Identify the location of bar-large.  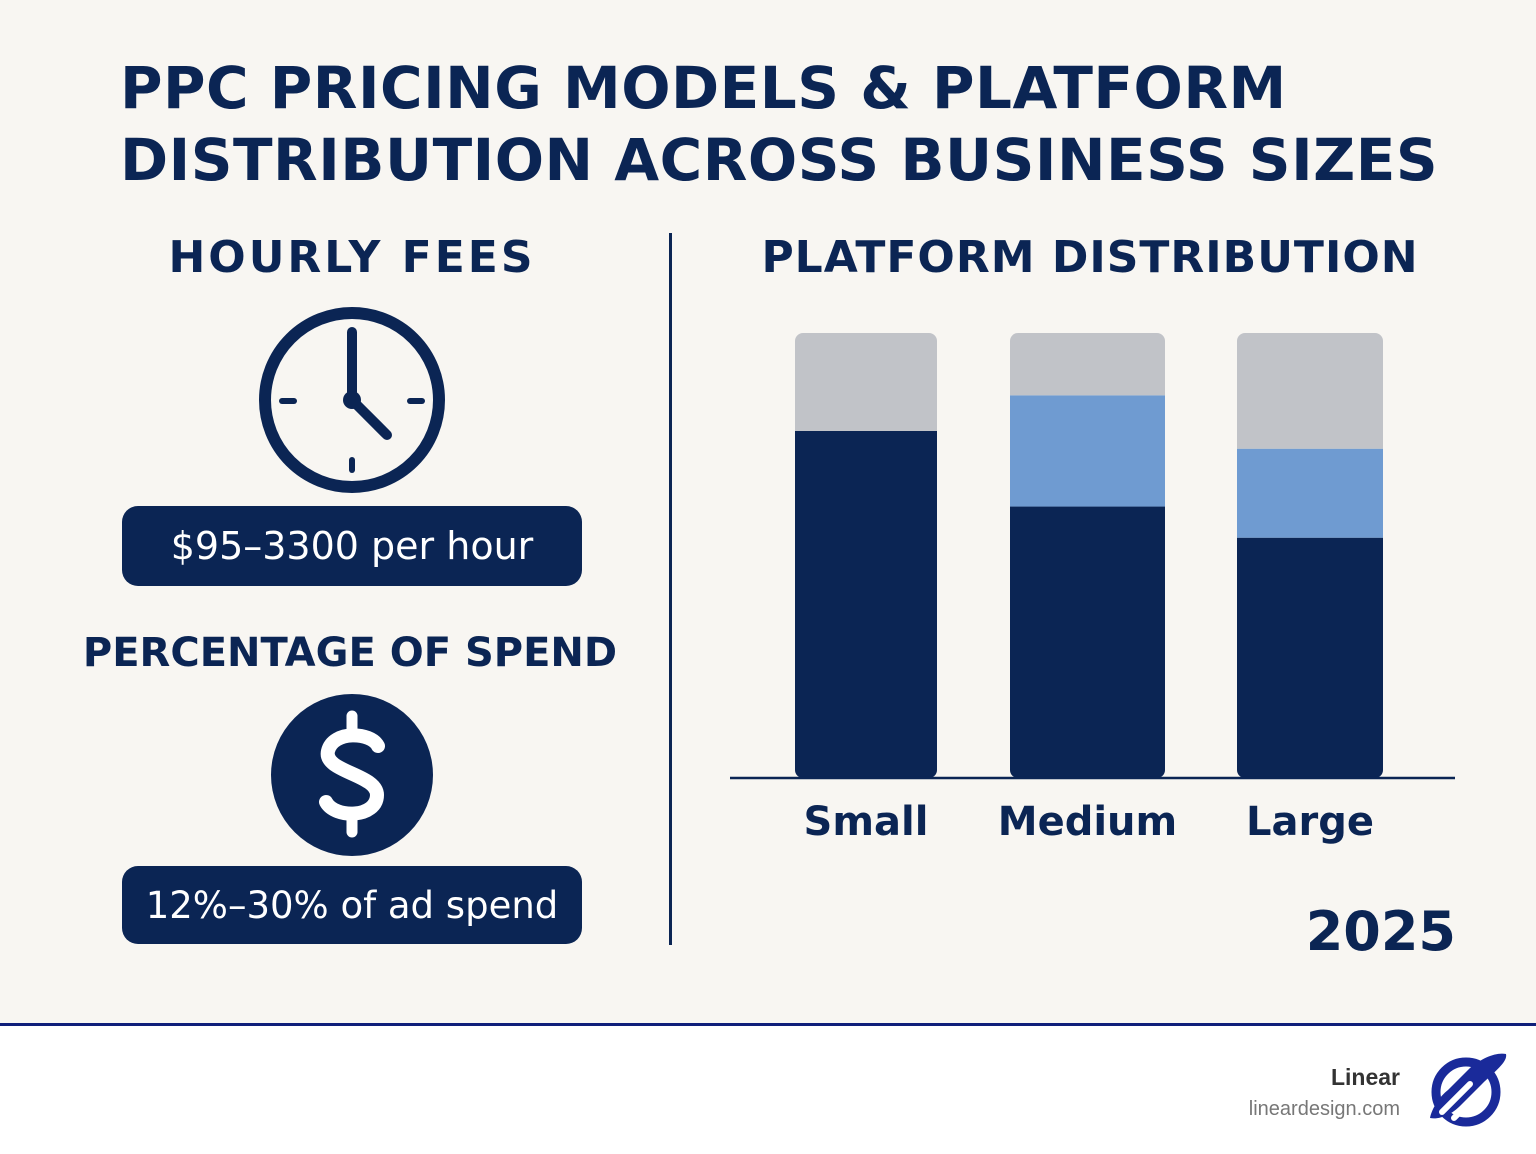
(1310, 555).